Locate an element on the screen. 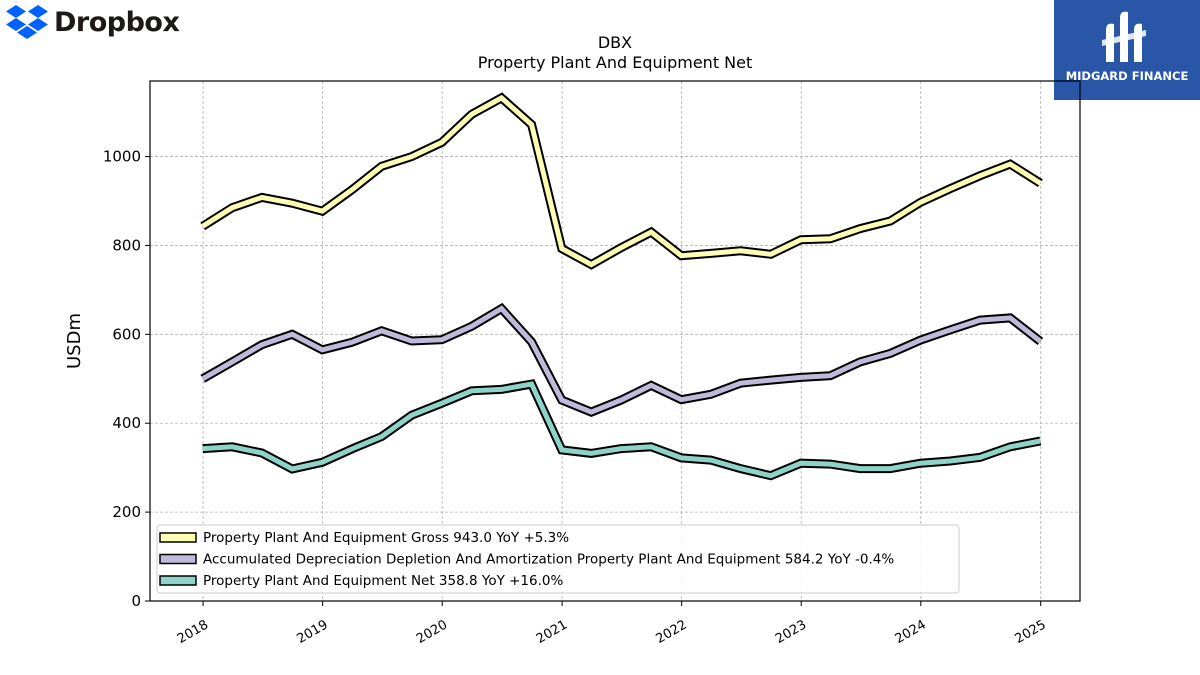  x-tick-label: 2024 is located at coordinates (911, 632).